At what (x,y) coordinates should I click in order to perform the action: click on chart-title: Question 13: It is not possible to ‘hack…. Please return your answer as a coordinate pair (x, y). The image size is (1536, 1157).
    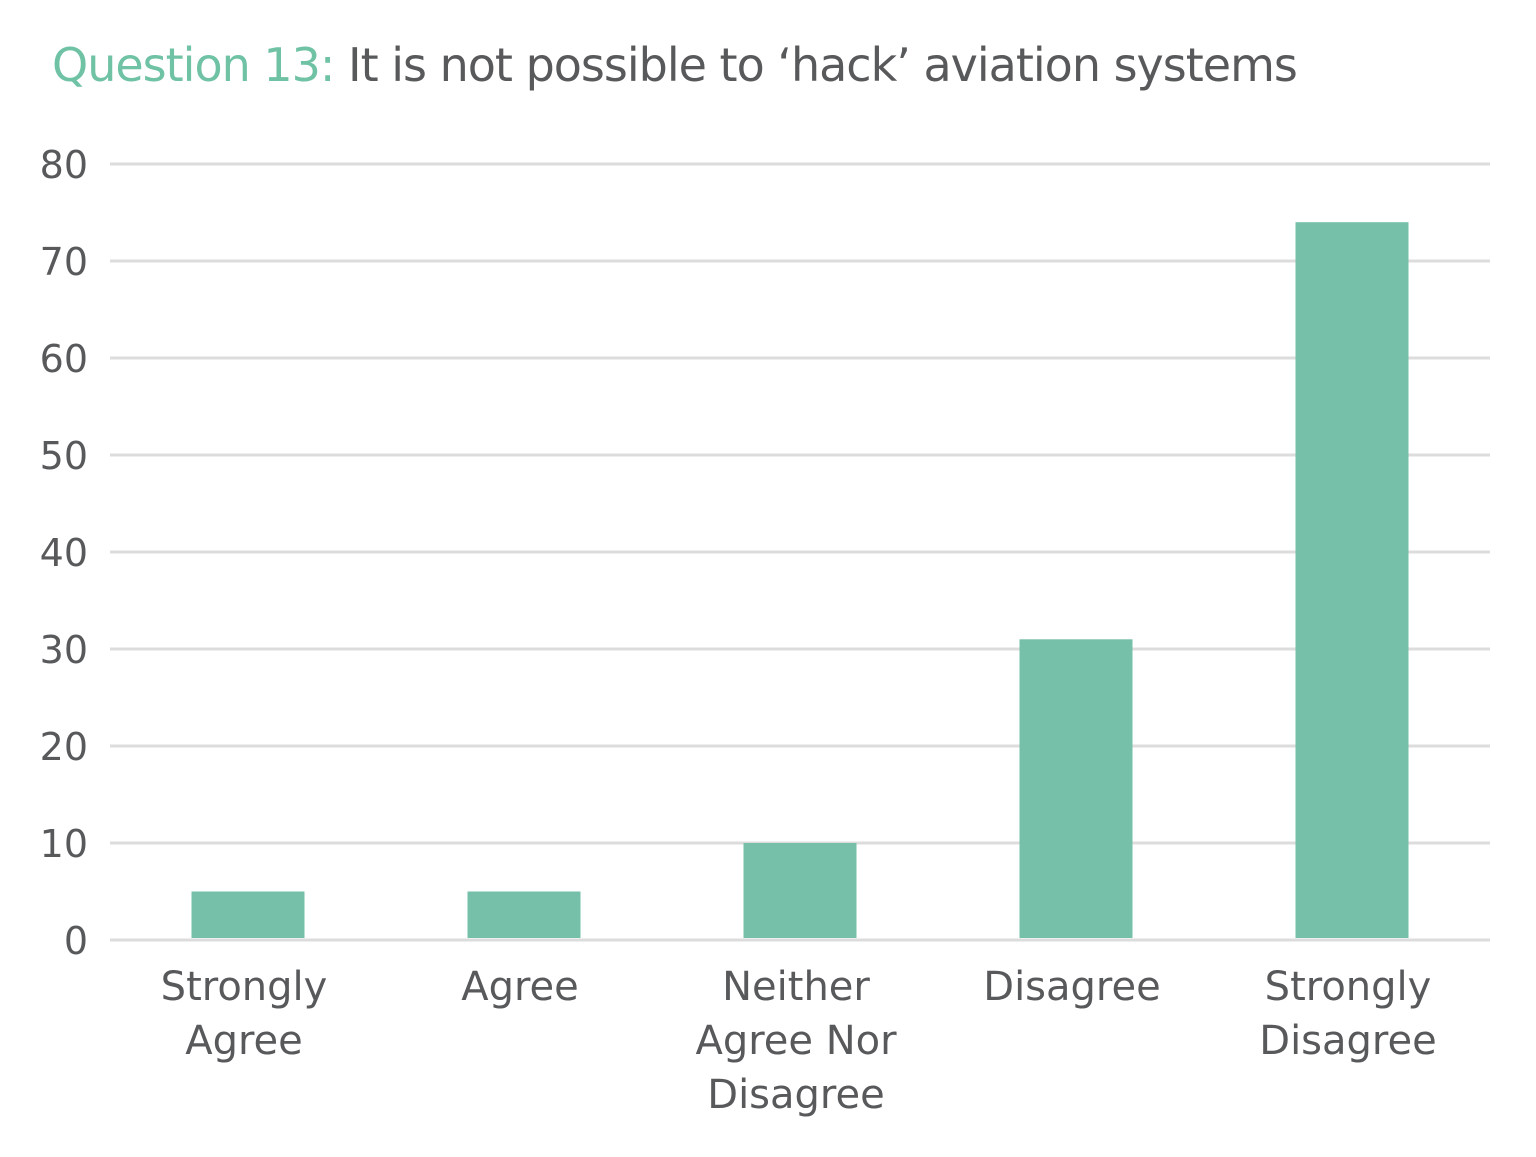
    Looking at the image, I should click on (675, 65).